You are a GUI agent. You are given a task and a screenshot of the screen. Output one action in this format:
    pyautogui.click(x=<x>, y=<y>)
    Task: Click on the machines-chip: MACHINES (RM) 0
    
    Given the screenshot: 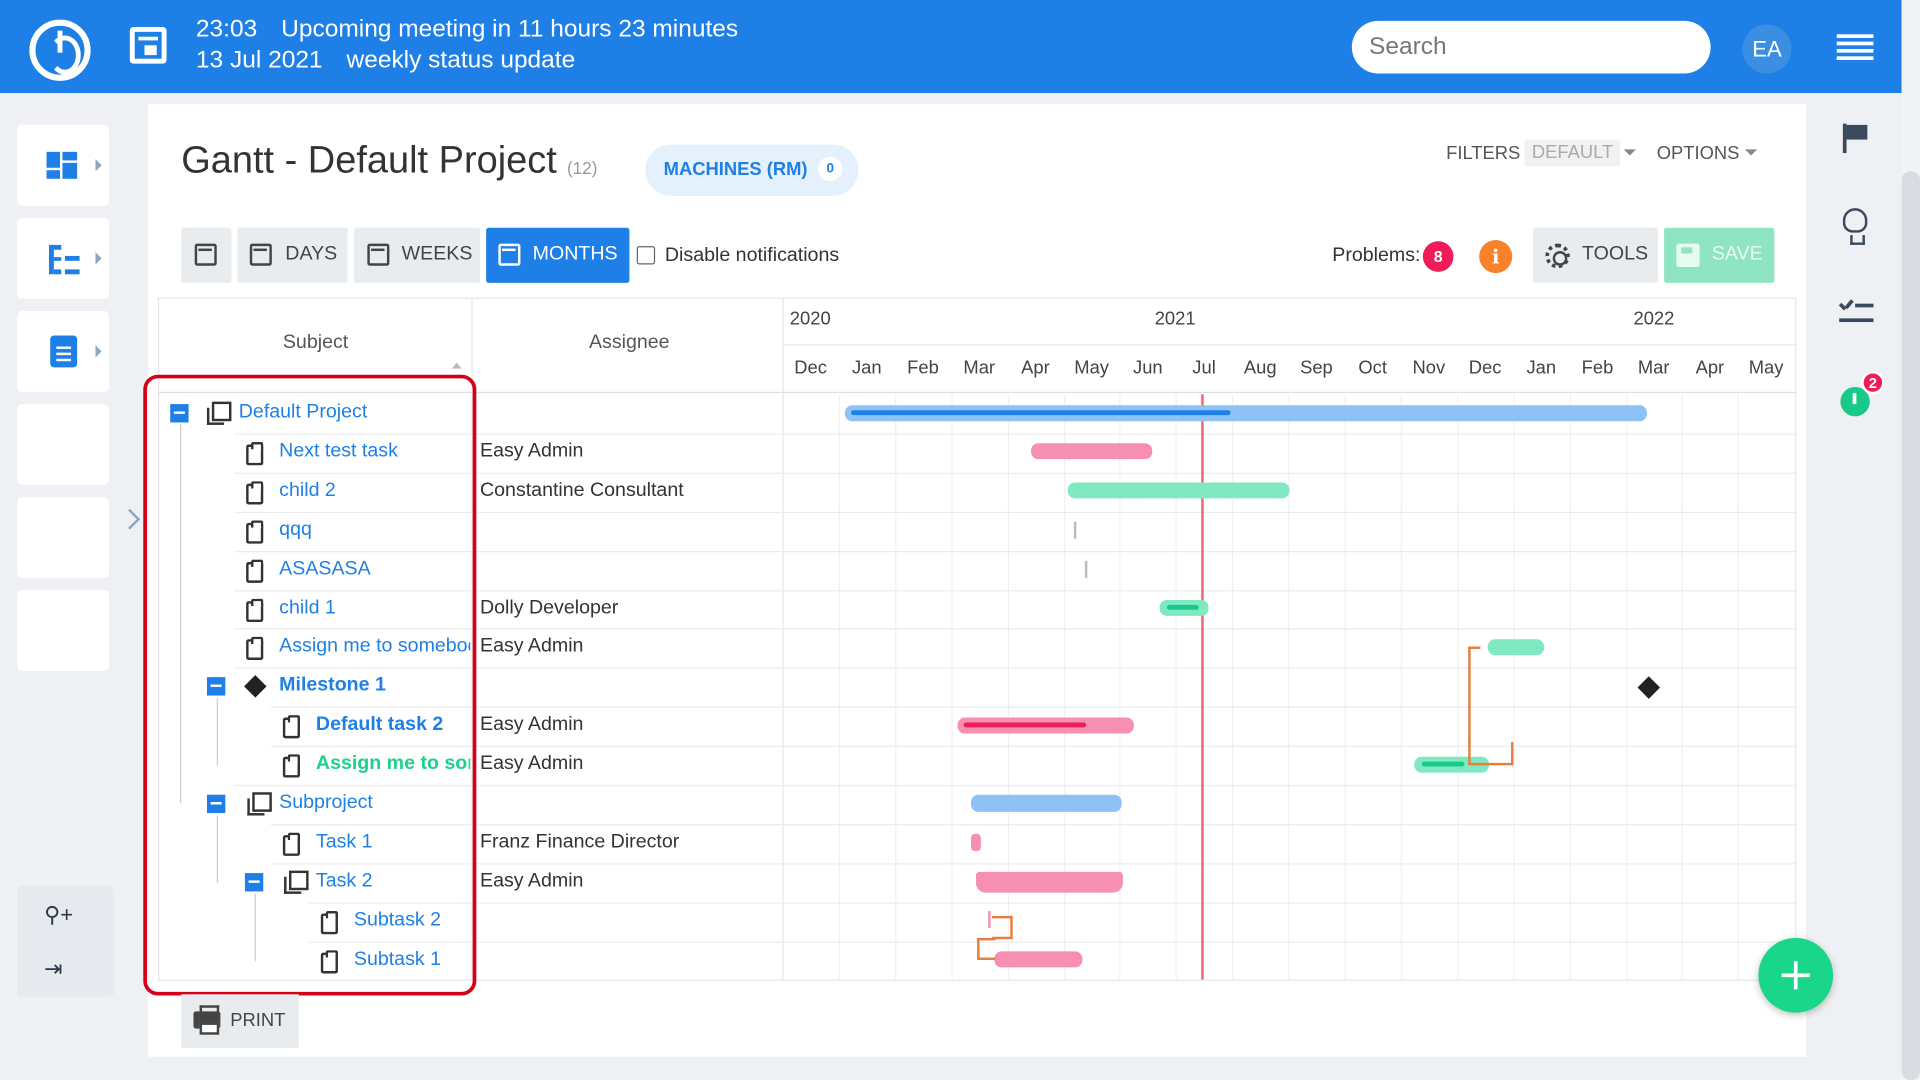 What is the action you would take?
    pyautogui.click(x=752, y=170)
    